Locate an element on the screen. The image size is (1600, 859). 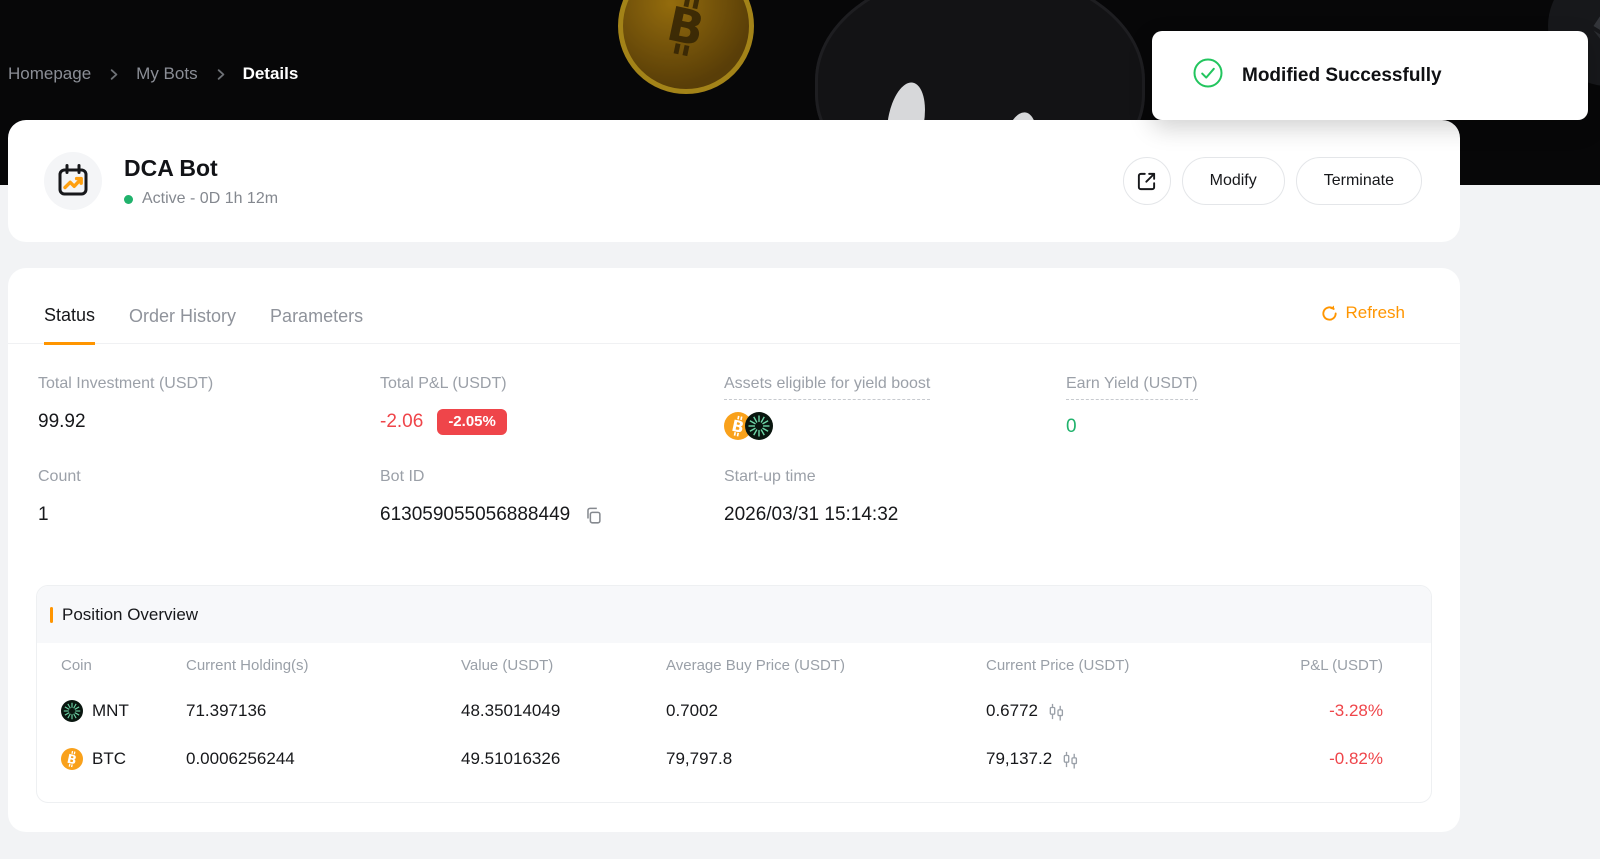
holding-cell: 0.0006256244 is located at coordinates (240, 758).